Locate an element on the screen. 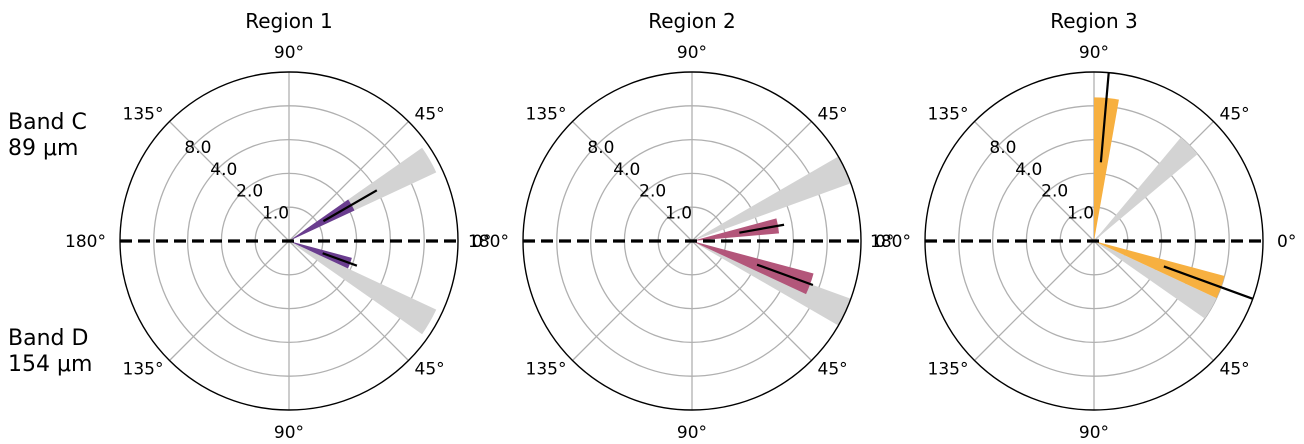 Image resolution: width=1304 pixels, height=444 pixels. chart-title: Region 2 is located at coordinates (692, 21).